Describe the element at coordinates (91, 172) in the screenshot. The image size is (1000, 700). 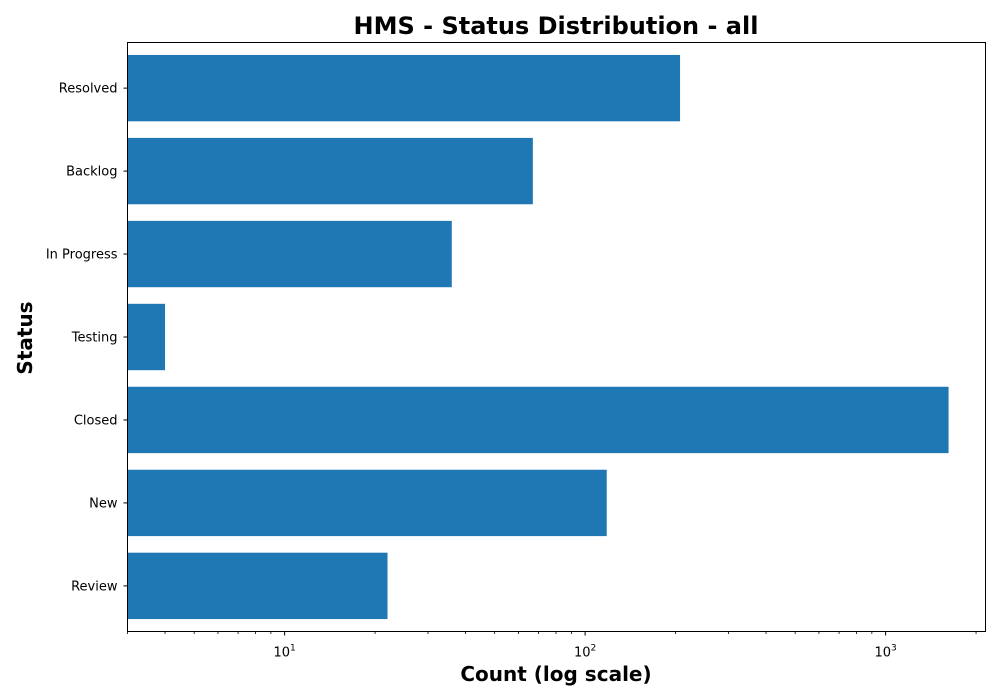
I see `y-tick-label-backlog: Backlog` at that location.